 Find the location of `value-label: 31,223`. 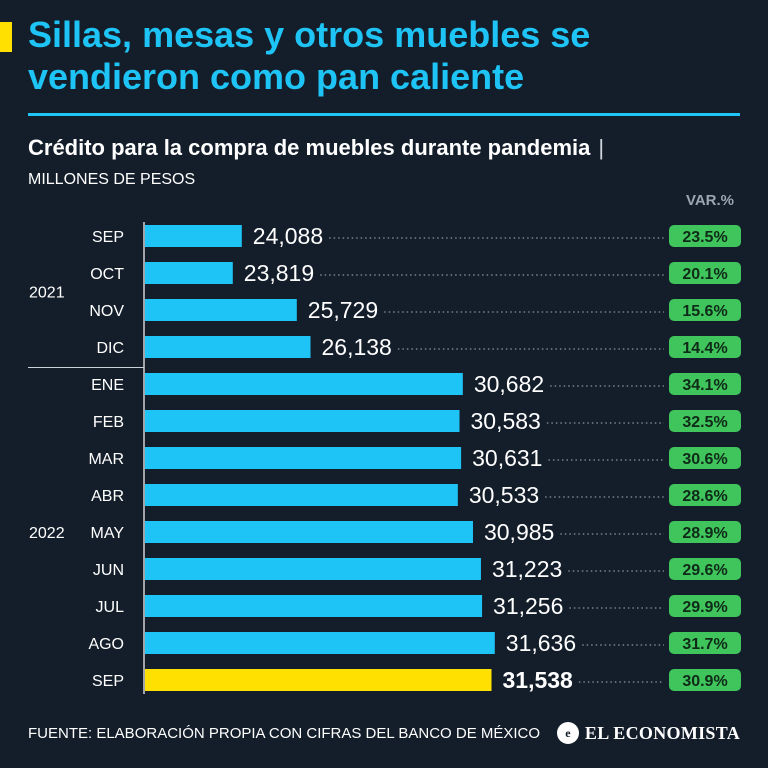

value-label: 31,223 is located at coordinates (527, 569).